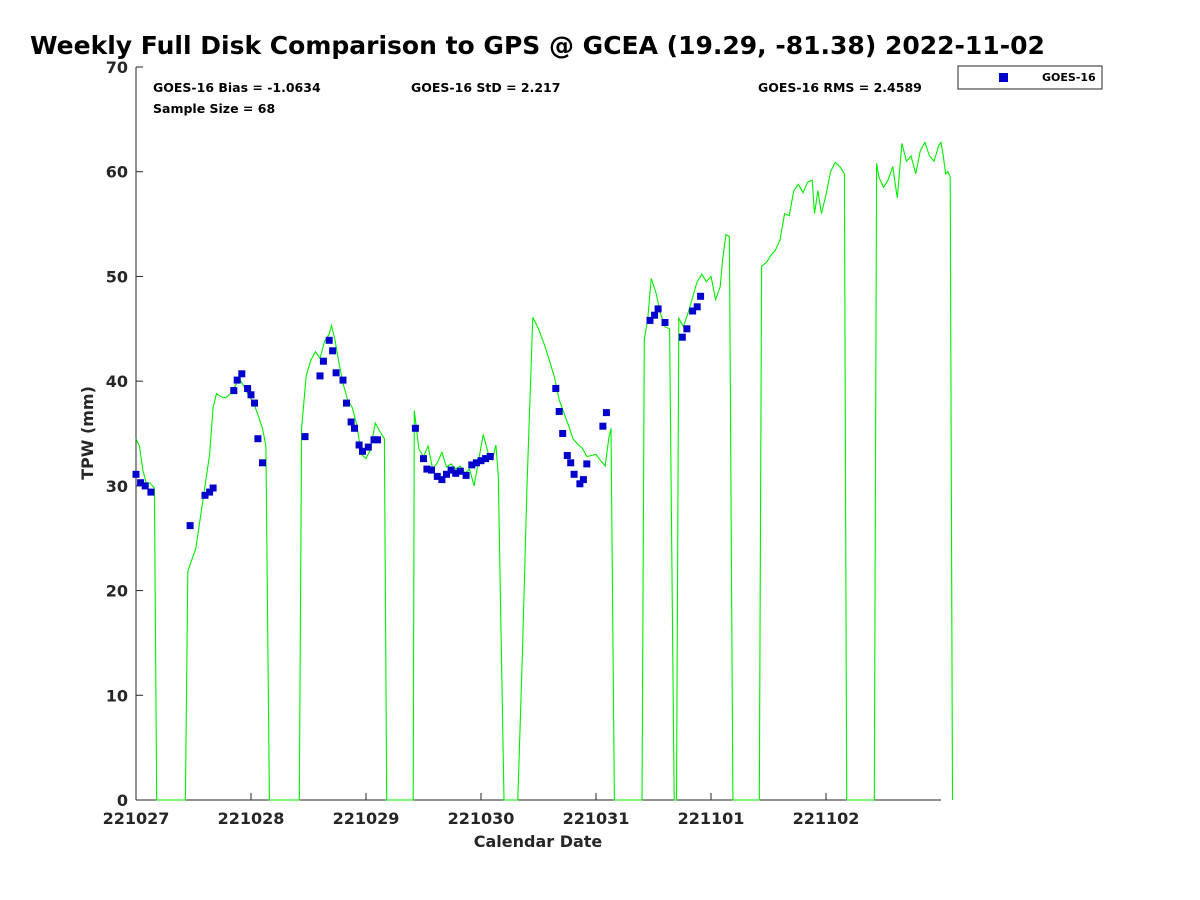 Image resolution: width=1200 pixels, height=900 pixels. I want to click on rms-stat: GOES-16 RMS = 2.4589, so click(840, 87).